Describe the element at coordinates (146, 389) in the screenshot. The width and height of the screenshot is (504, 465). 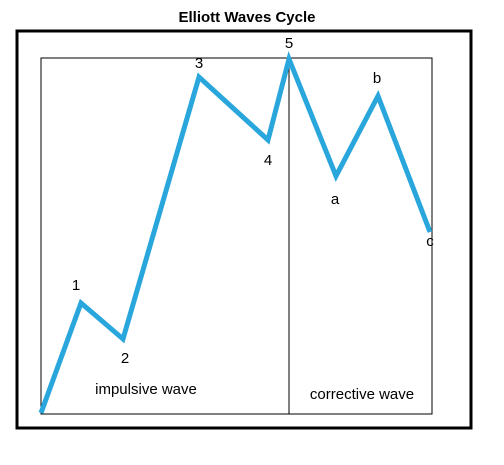
I see `impulsive-wave-caption: impulsive wave` at that location.